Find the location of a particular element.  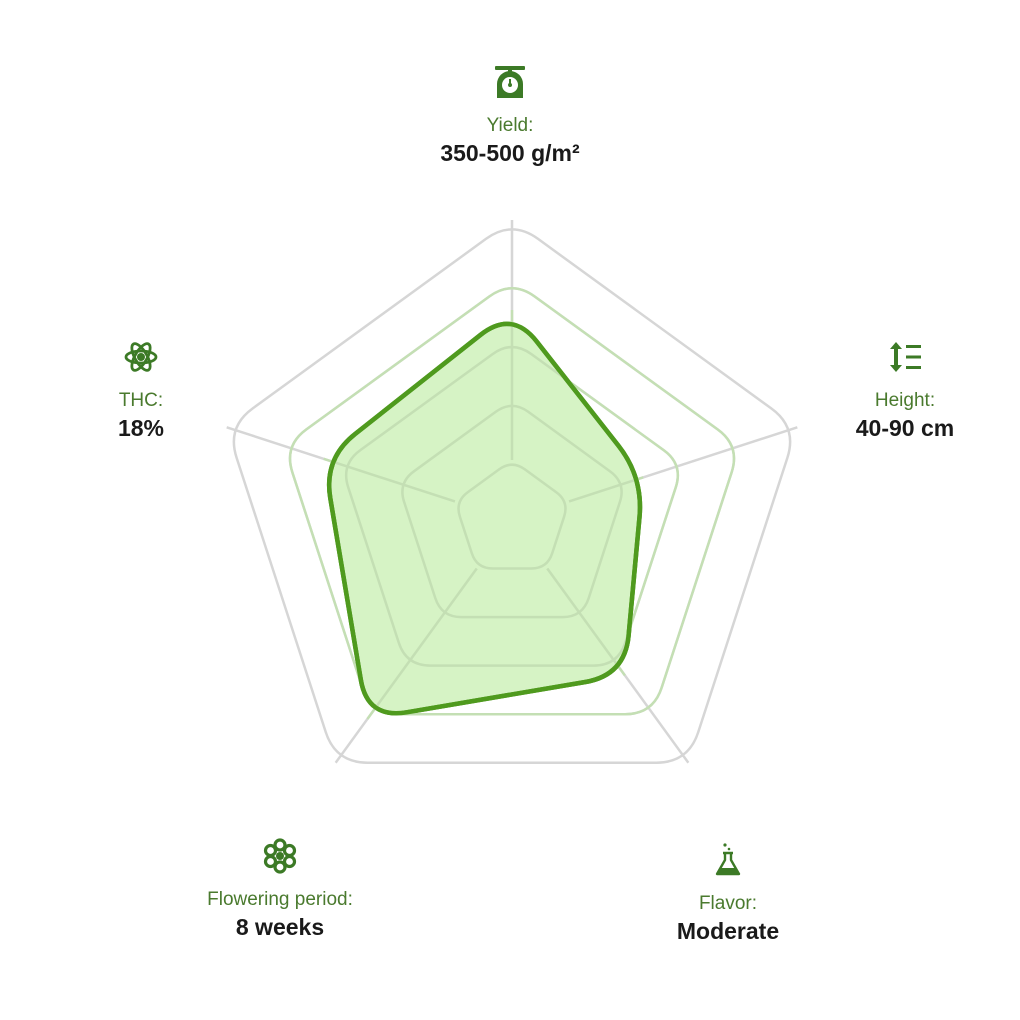

axis-label-flowering: Flowering period: is located at coordinates (280, 899).